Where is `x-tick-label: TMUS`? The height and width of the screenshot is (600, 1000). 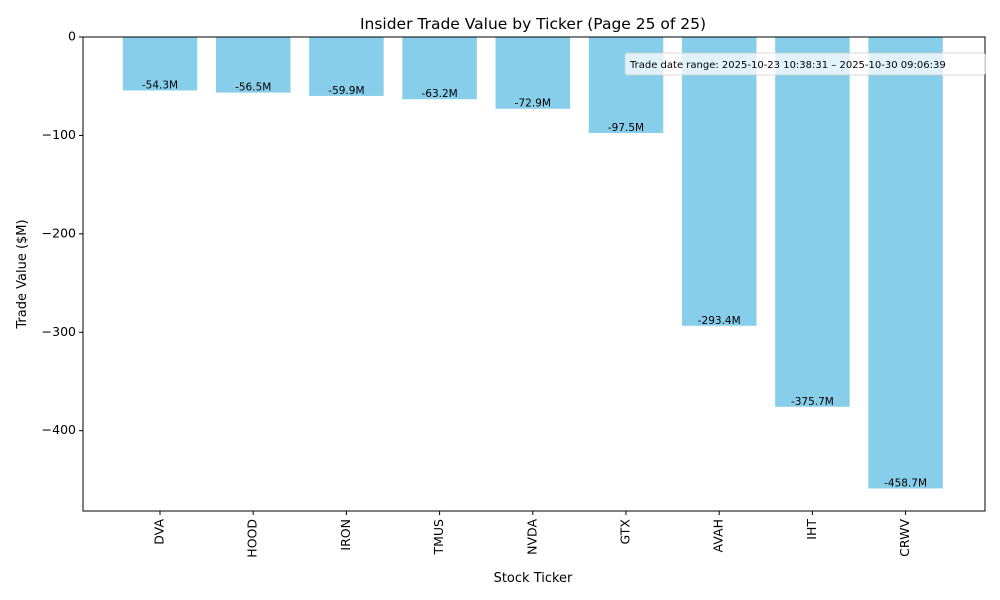 x-tick-label: TMUS is located at coordinates (438, 537).